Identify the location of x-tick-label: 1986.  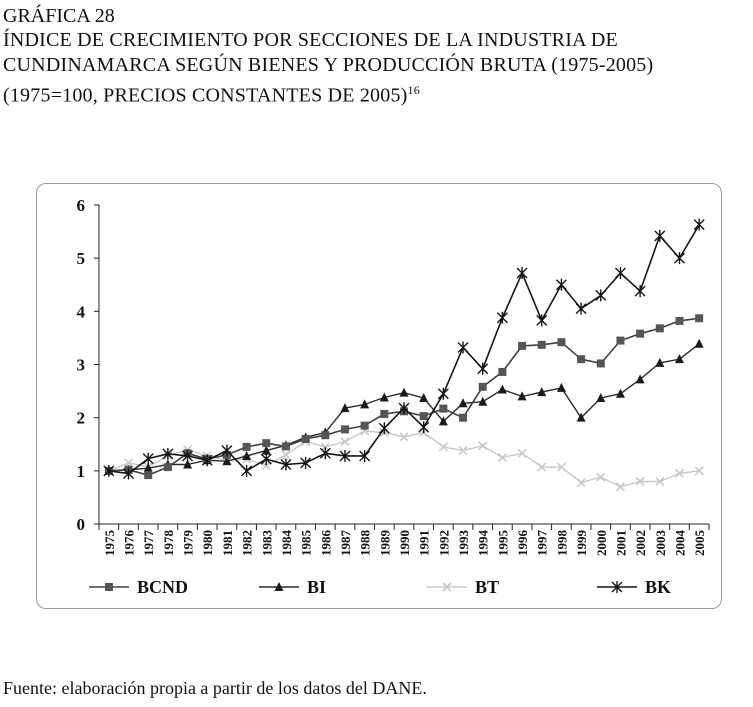
(325, 543).